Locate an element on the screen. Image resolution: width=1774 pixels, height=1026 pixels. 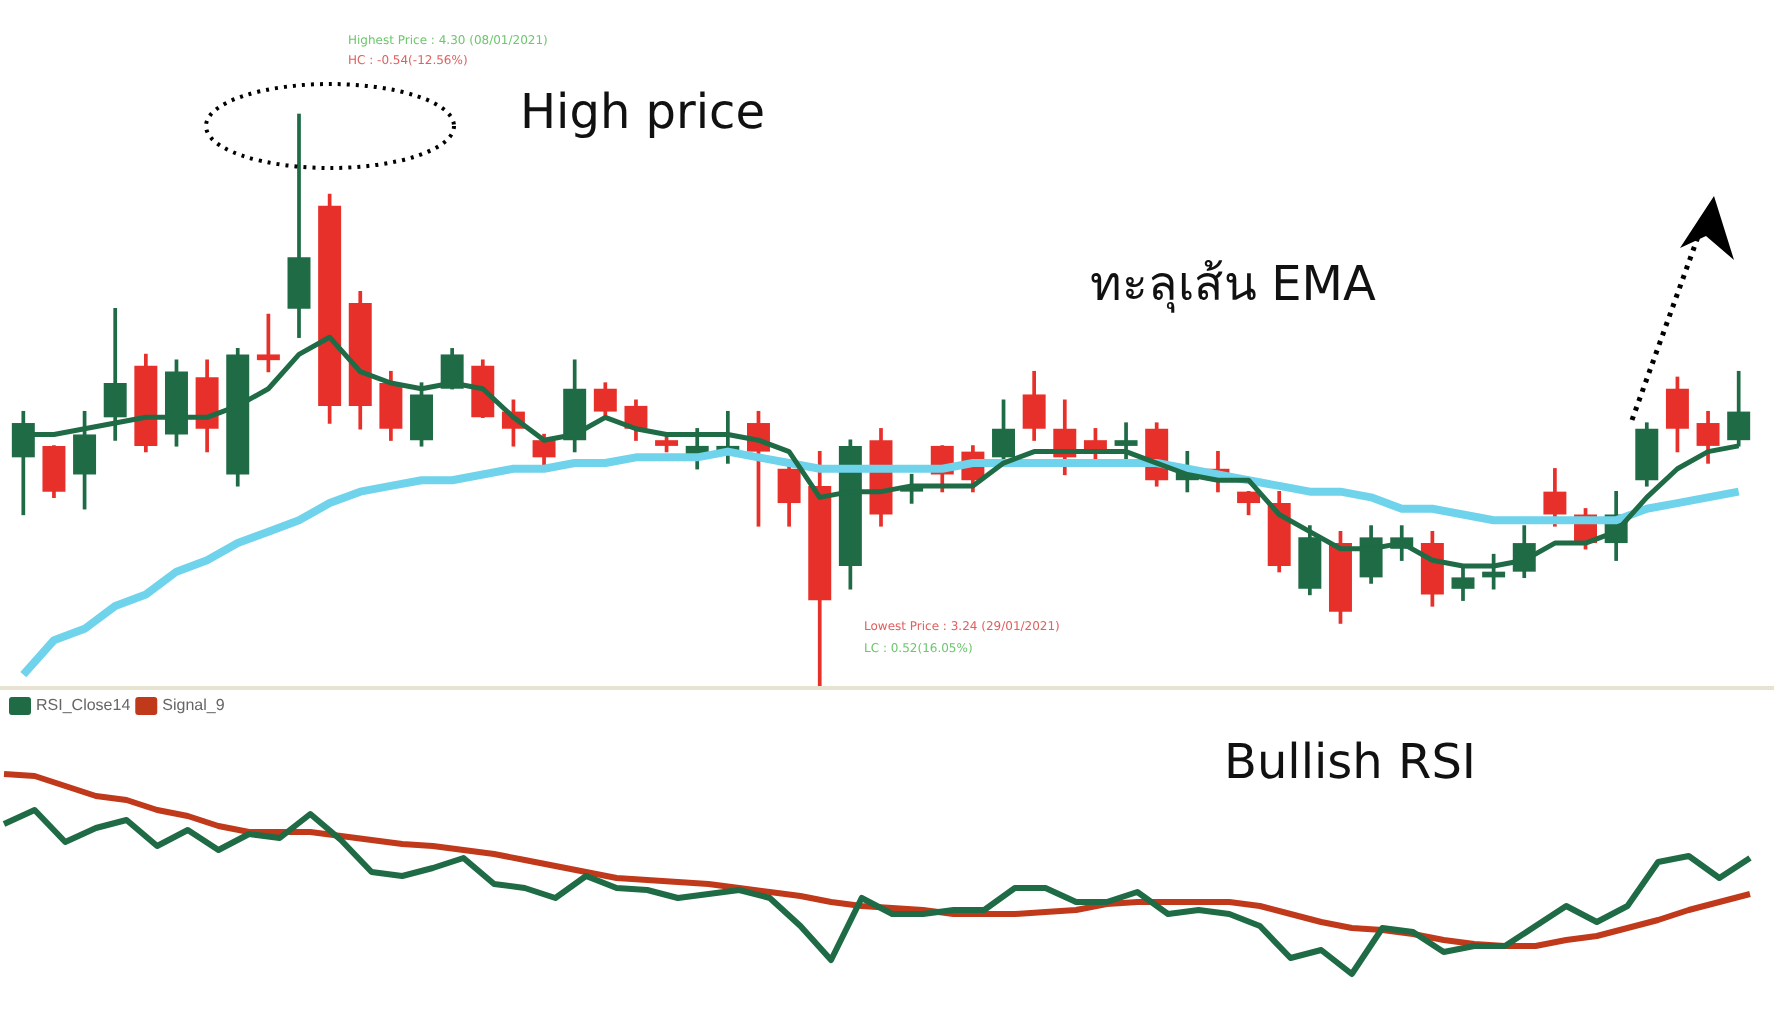
annotation: Bullish RSI is located at coordinates (1350, 762).